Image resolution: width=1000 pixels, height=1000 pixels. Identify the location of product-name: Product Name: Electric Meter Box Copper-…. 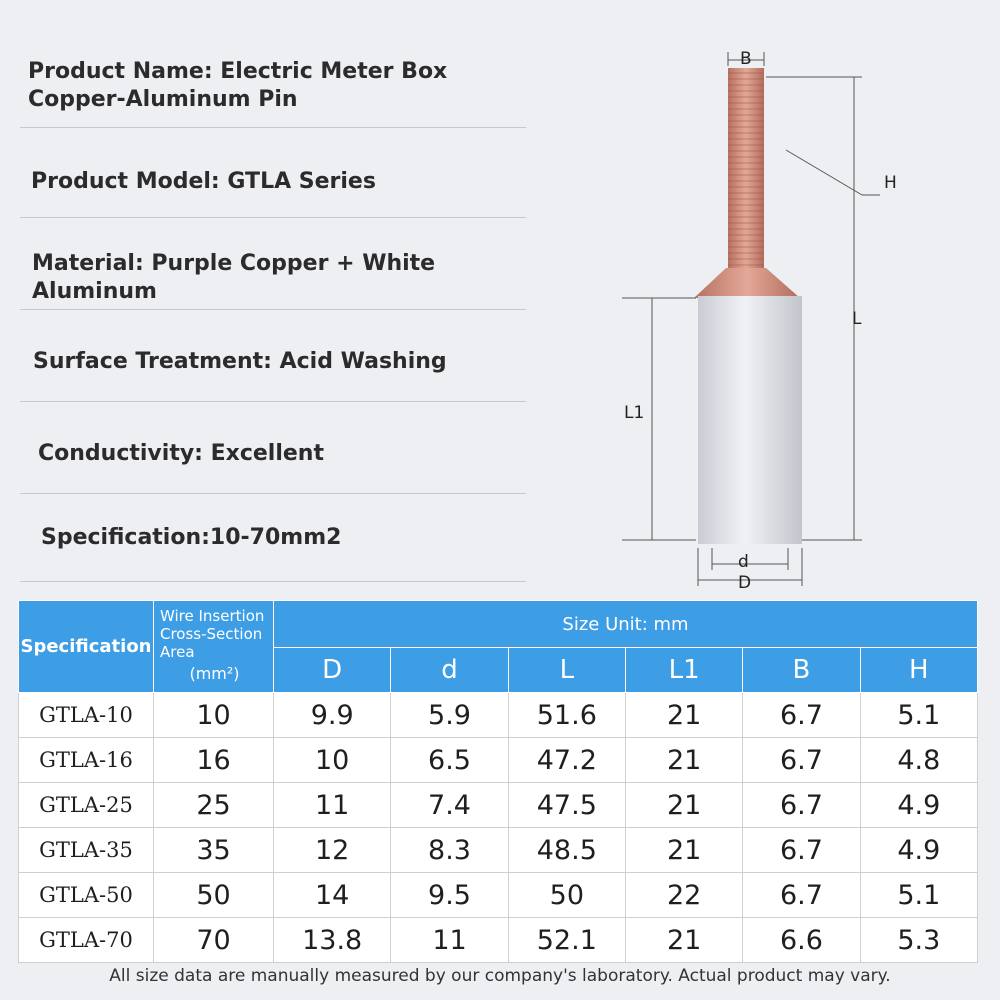
(273, 93).